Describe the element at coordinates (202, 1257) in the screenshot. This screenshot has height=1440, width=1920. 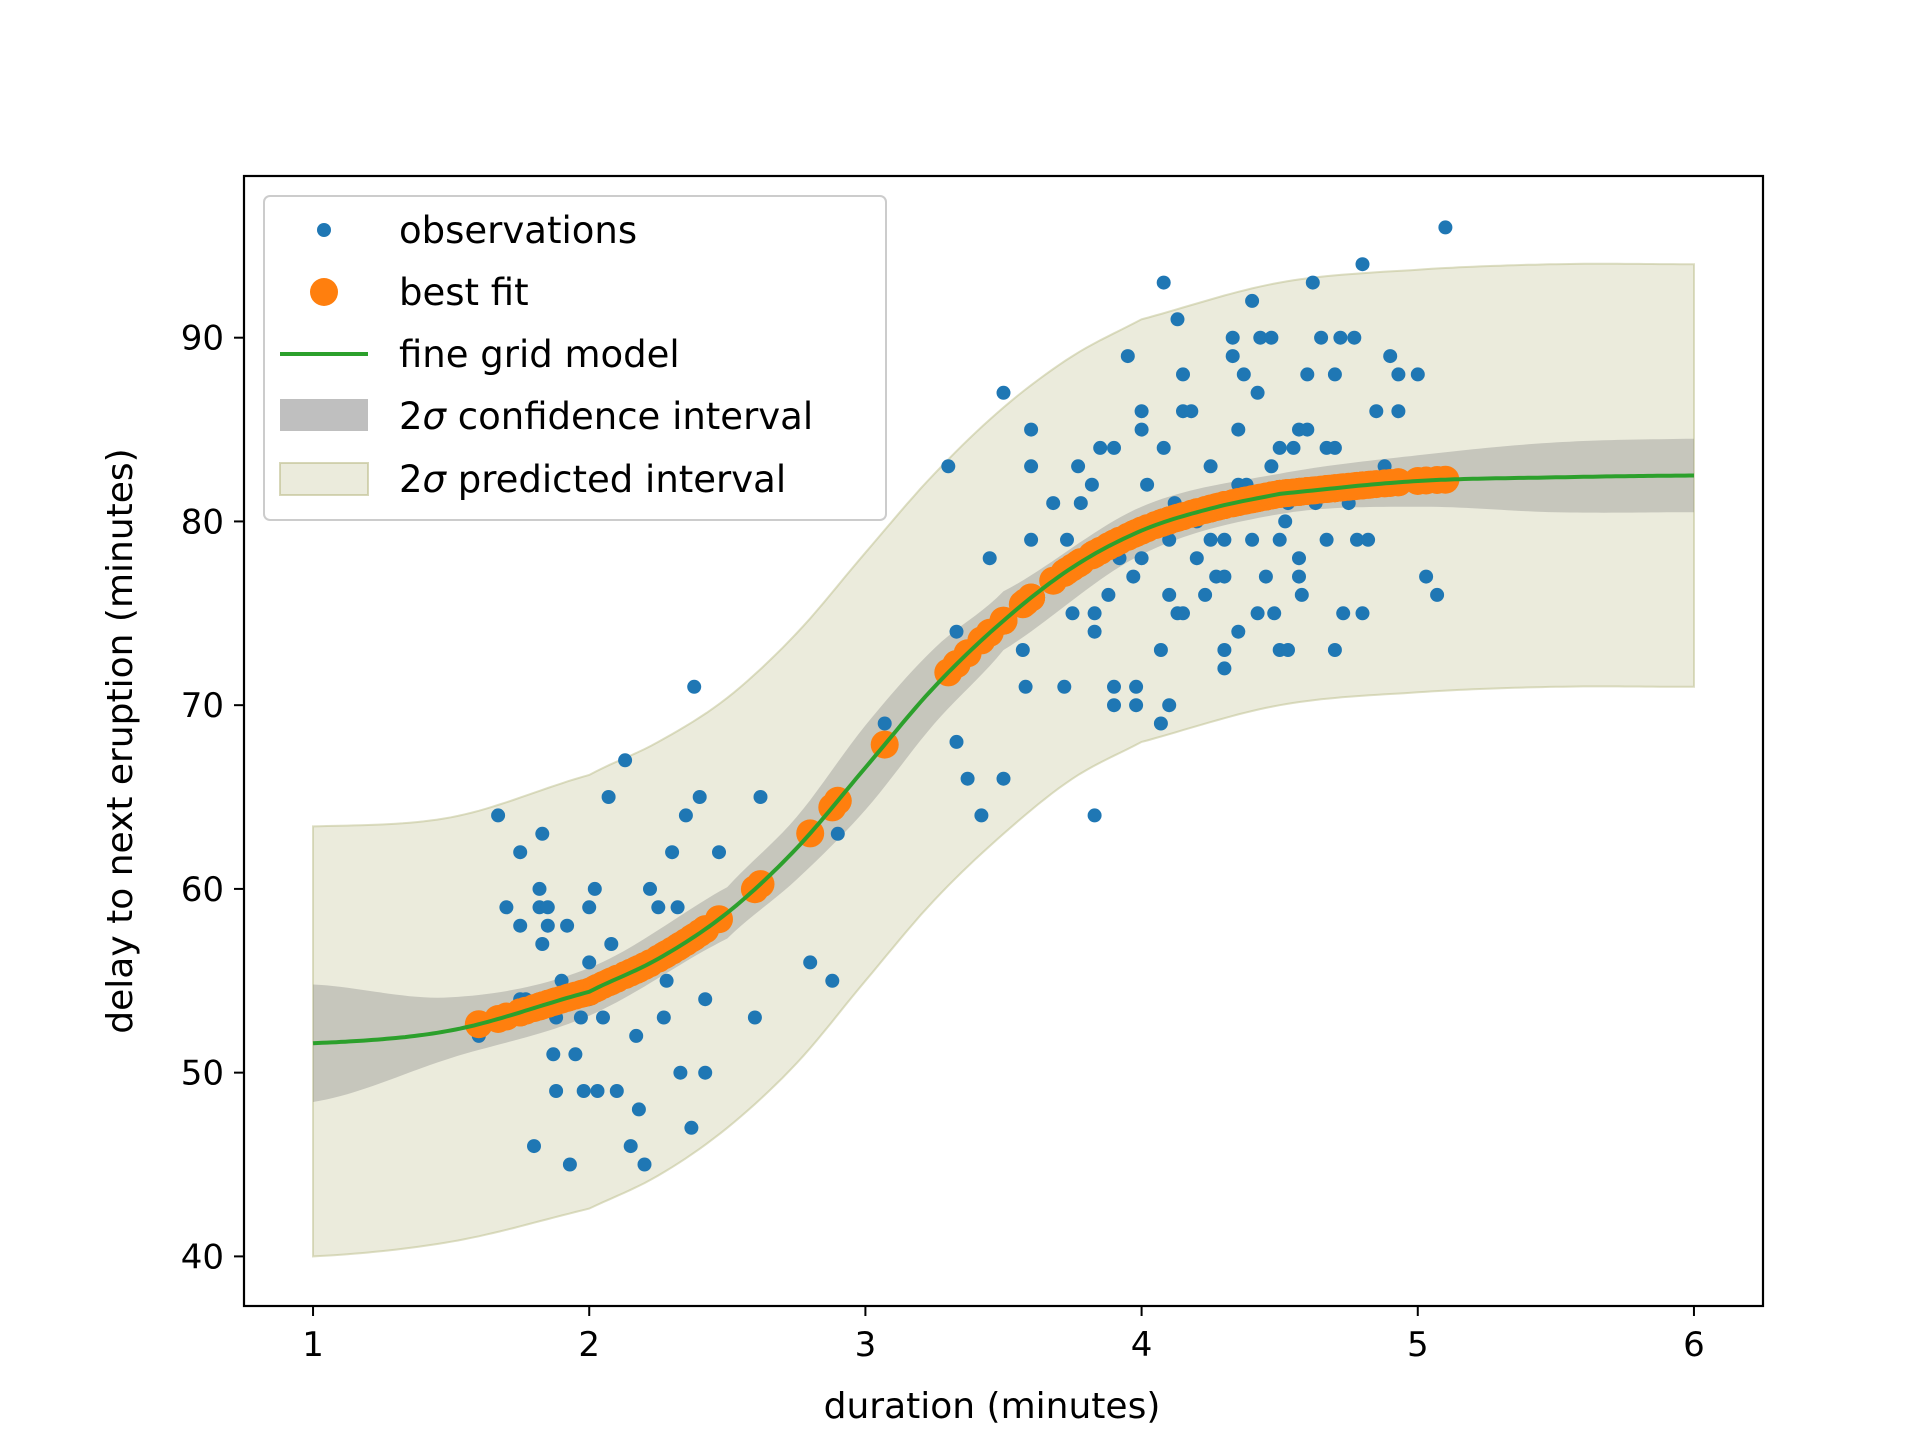
I see `y-tick-label: 40` at that location.